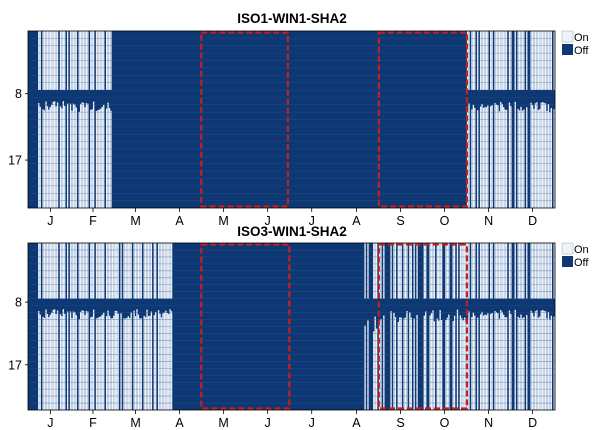 The height and width of the screenshot is (430, 592). What do you see at coordinates (18, 303) in the screenshot?
I see `y-tick-label: 8` at bounding box center [18, 303].